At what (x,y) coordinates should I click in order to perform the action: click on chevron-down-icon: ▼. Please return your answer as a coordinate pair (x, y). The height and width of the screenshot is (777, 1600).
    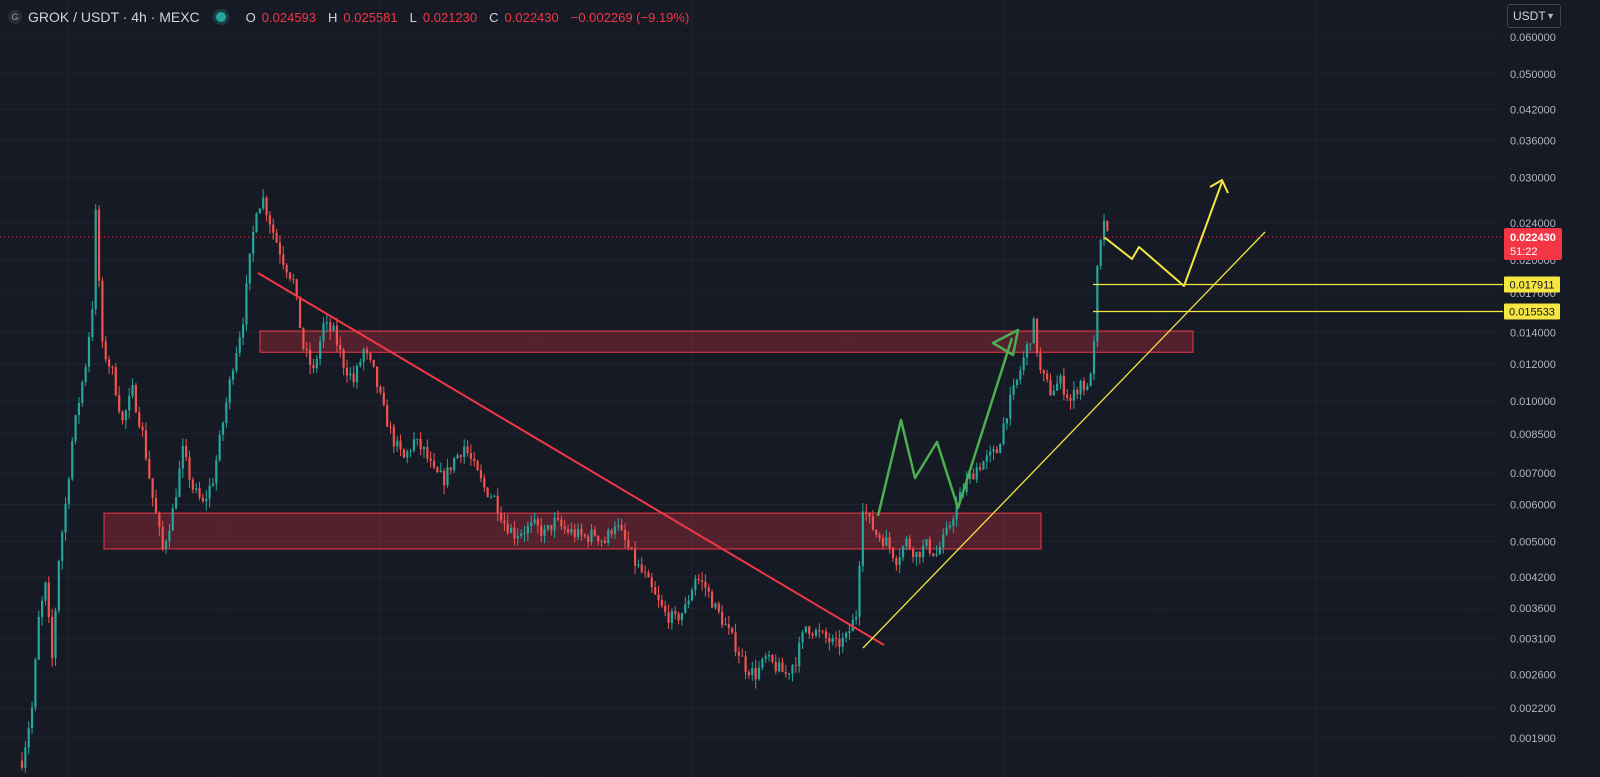
    Looking at the image, I should click on (1550, 16).